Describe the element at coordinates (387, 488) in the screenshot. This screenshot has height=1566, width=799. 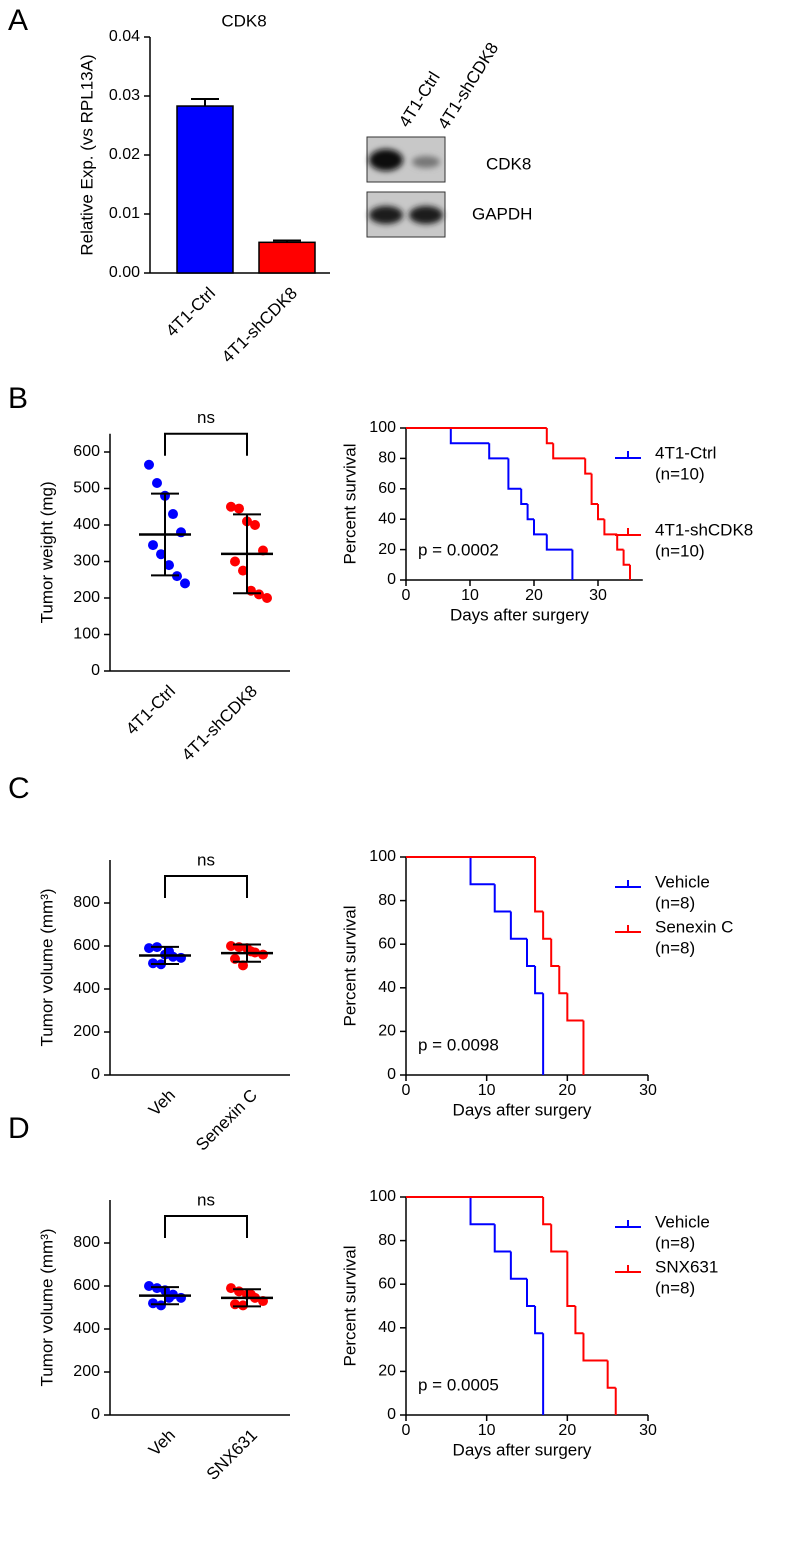
I see `y-tick-label: 60` at that location.